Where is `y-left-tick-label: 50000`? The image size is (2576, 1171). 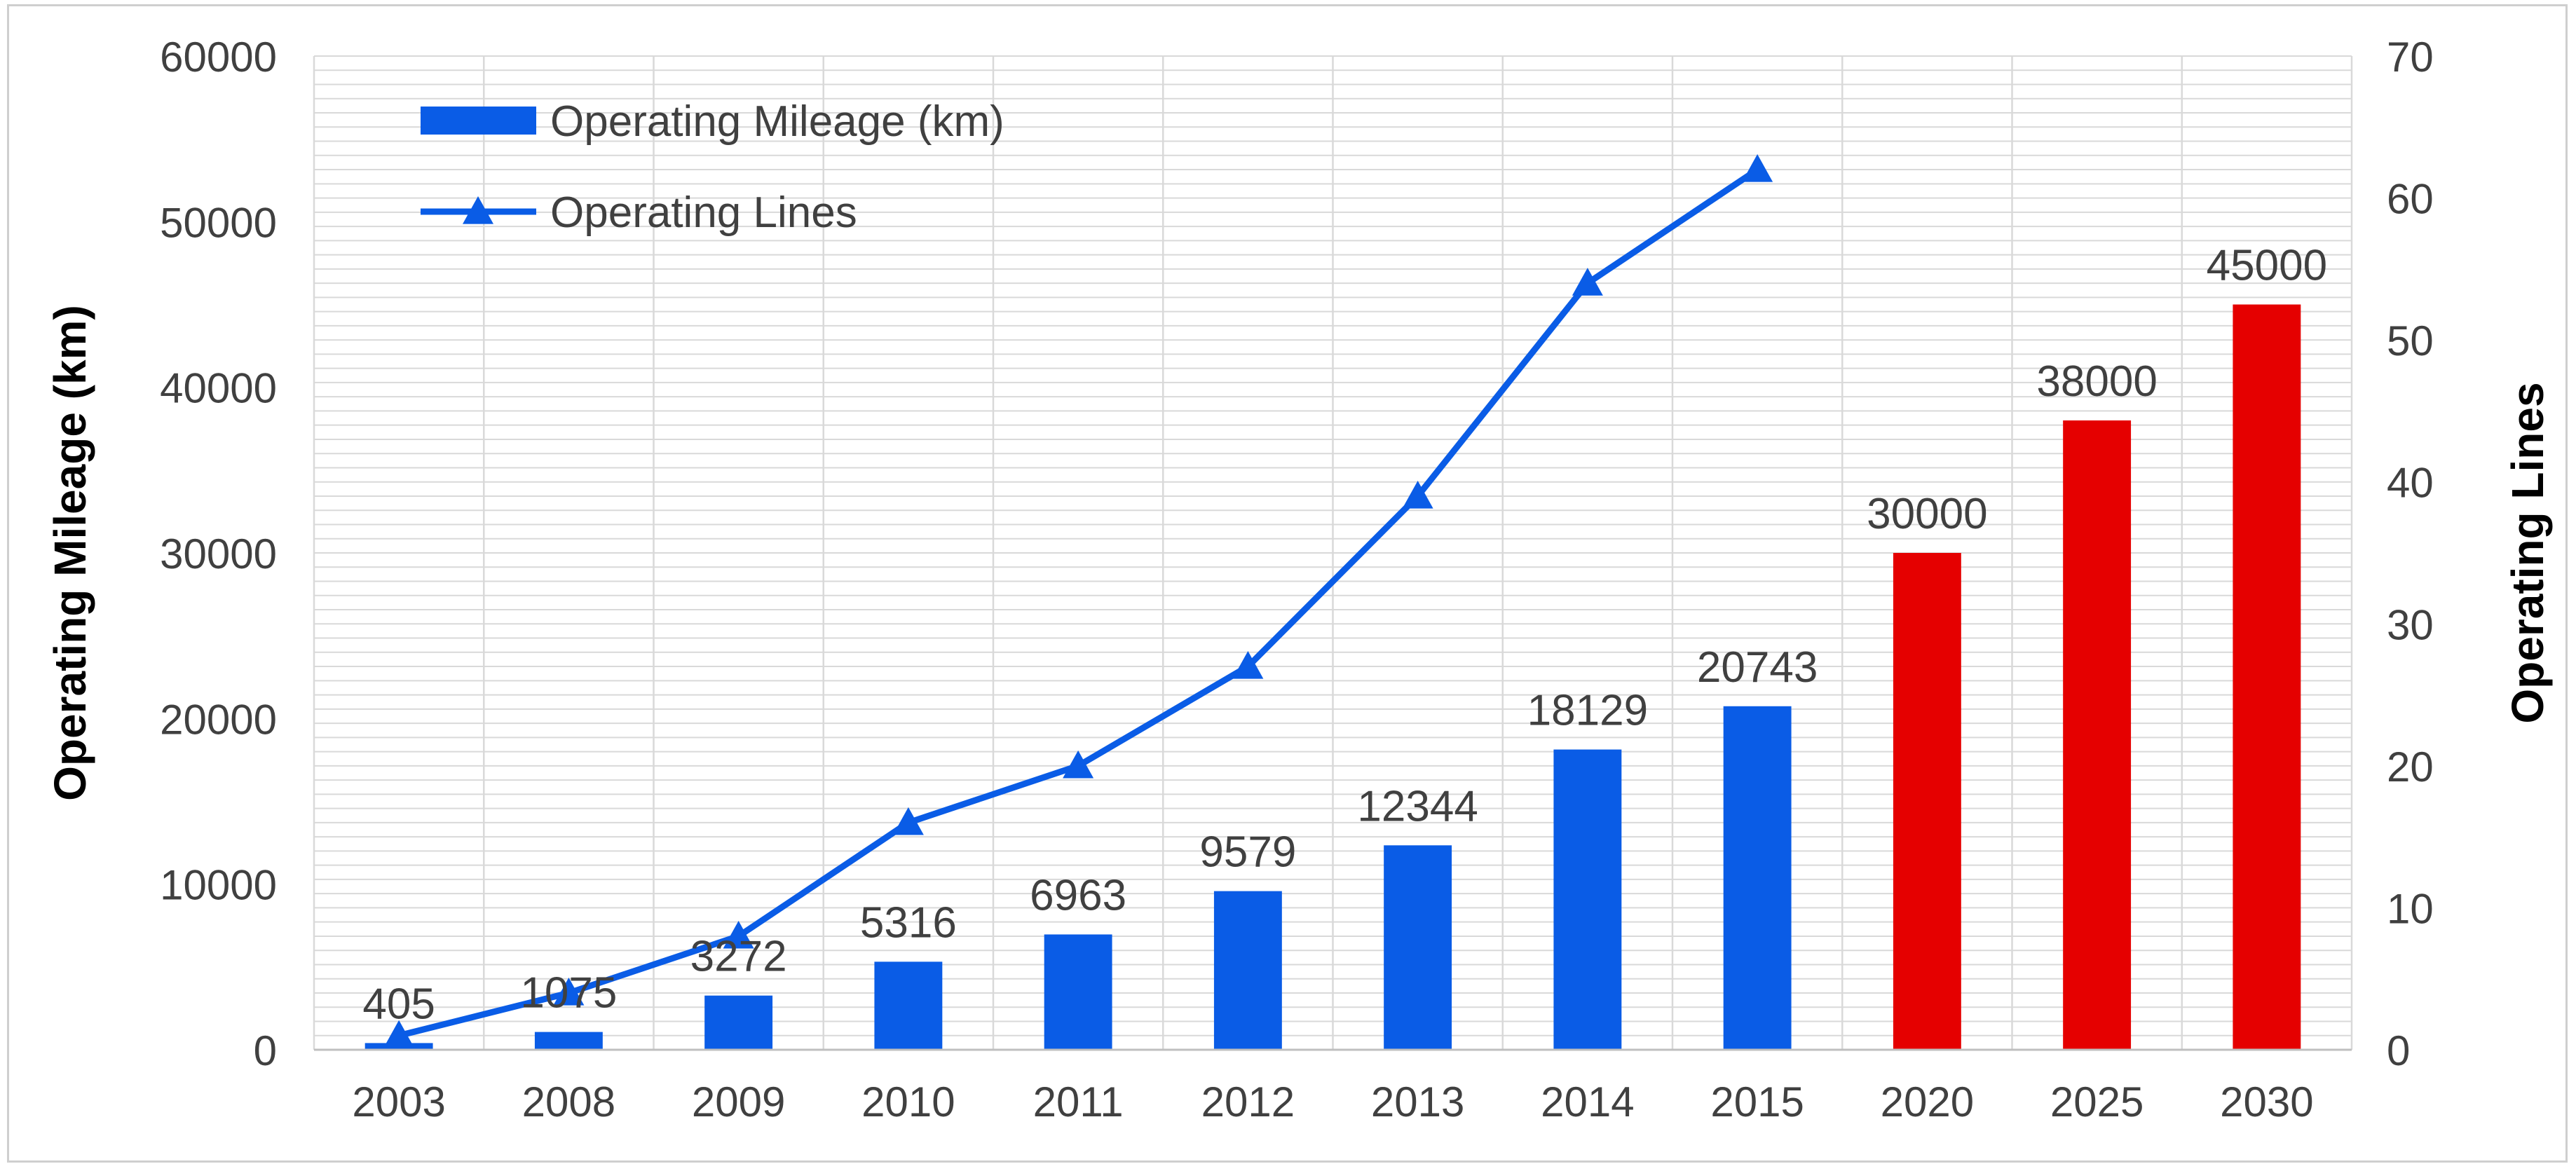
y-left-tick-label: 50000 is located at coordinates (218, 222).